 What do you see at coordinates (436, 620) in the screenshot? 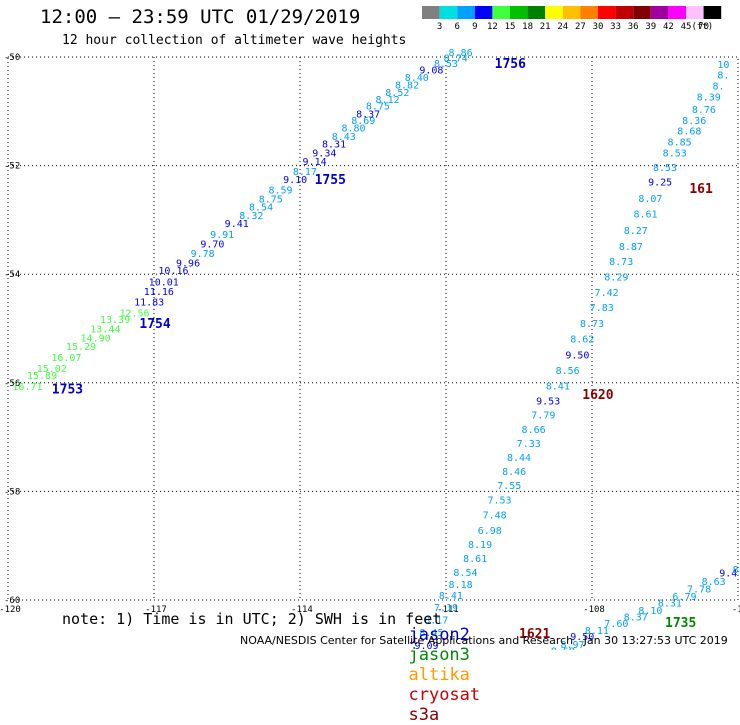
I see `swh-point-label: 8.17` at bounding box center [436, 620].